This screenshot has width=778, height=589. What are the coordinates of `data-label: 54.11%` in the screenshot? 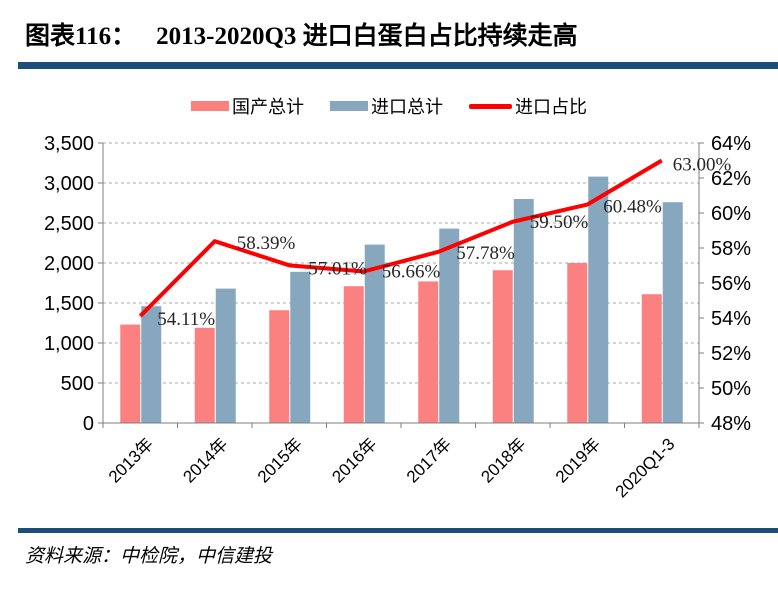 It's located at (186, 319).